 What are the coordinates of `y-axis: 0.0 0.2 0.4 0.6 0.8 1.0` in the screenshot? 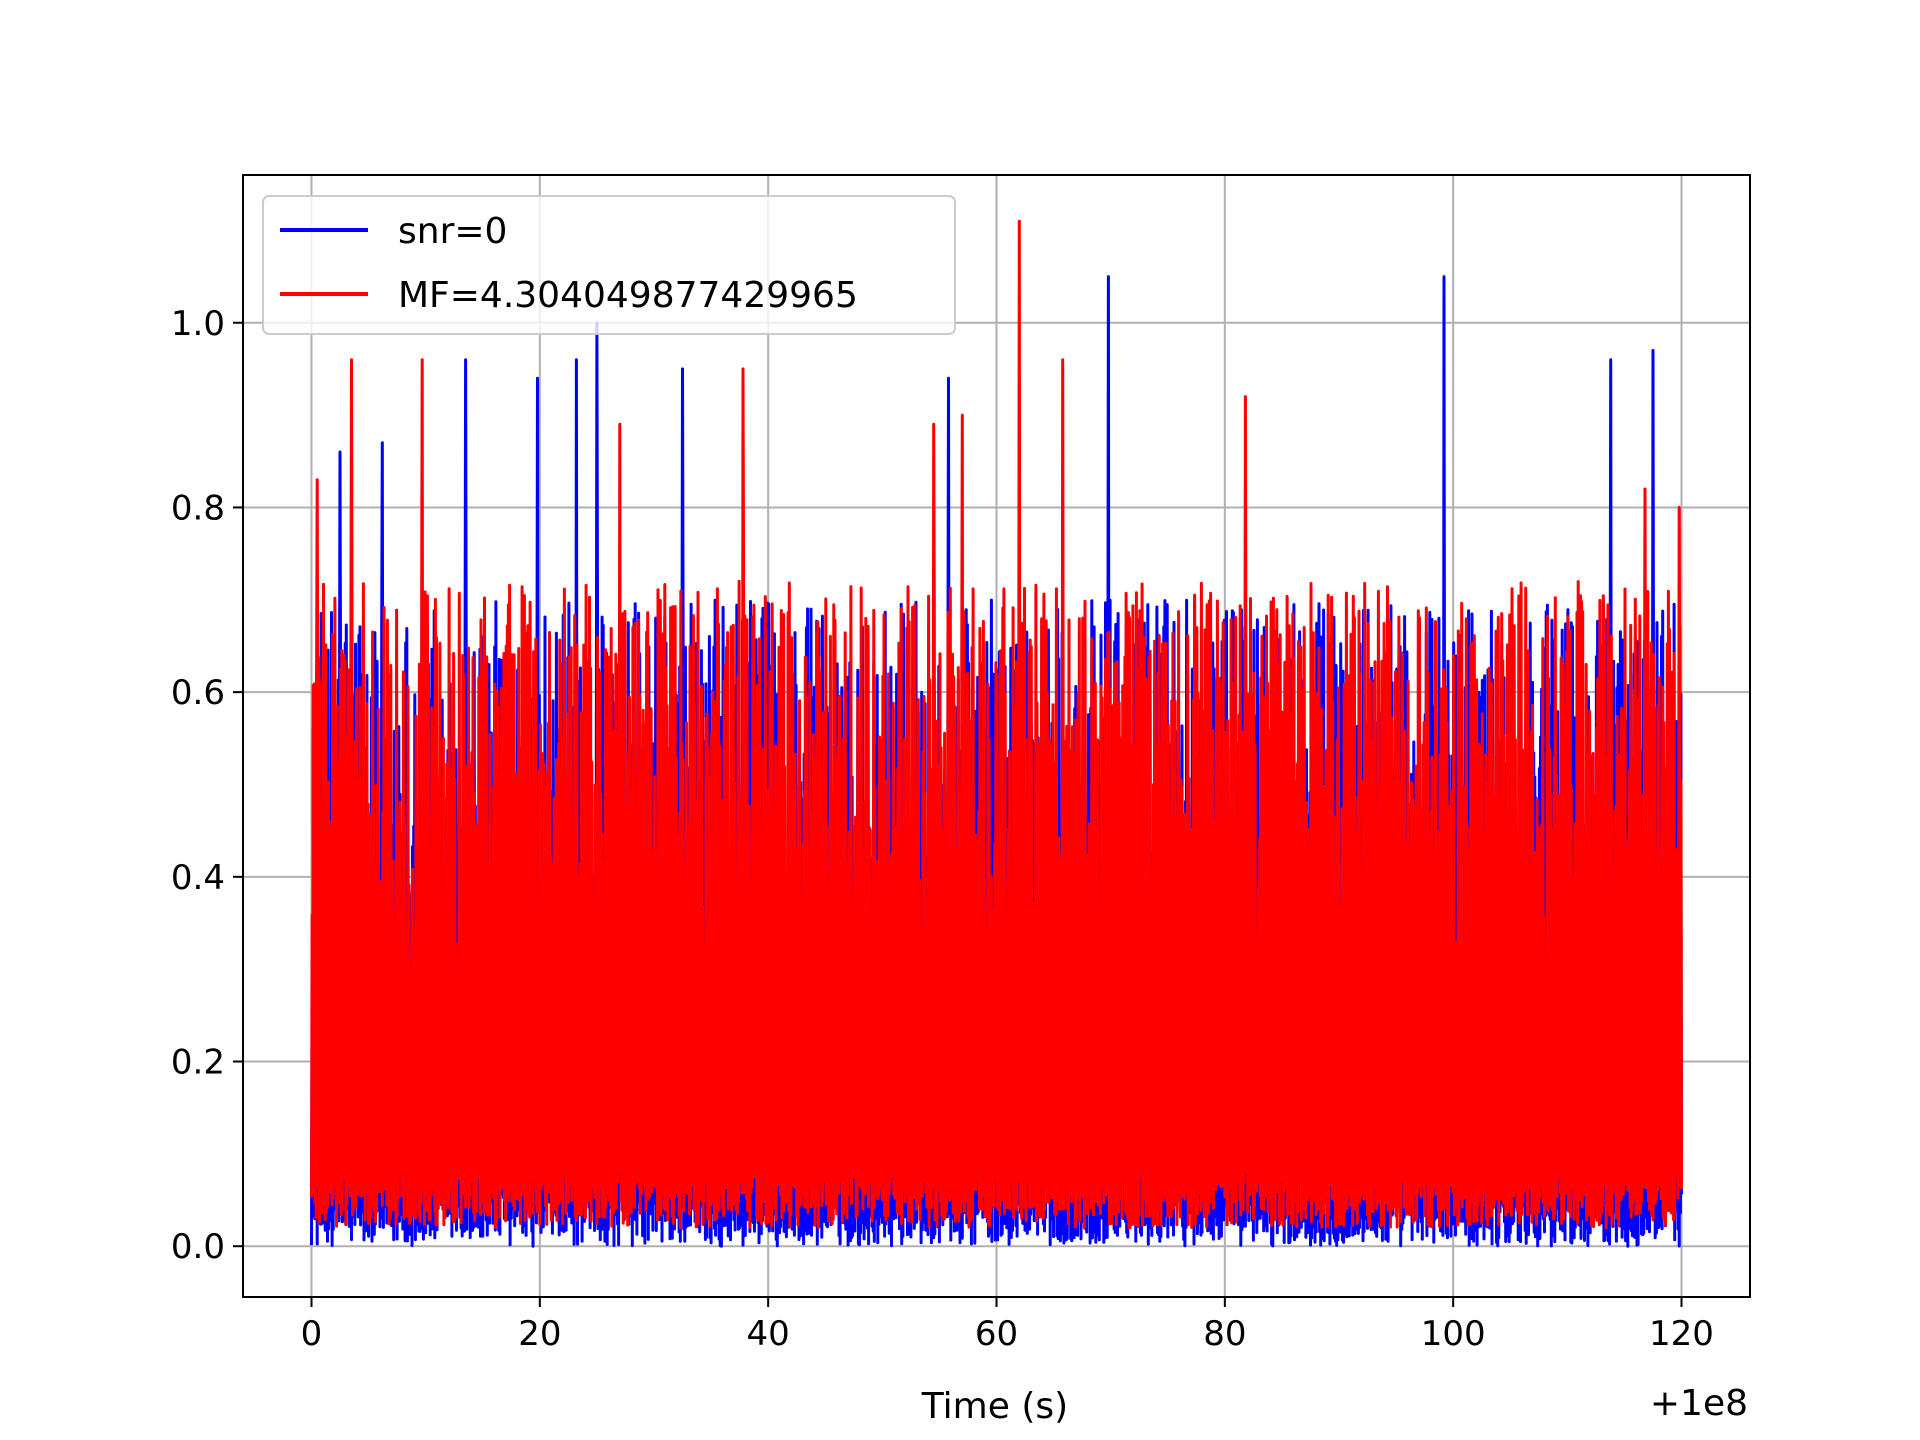 It's located at (207, 785).